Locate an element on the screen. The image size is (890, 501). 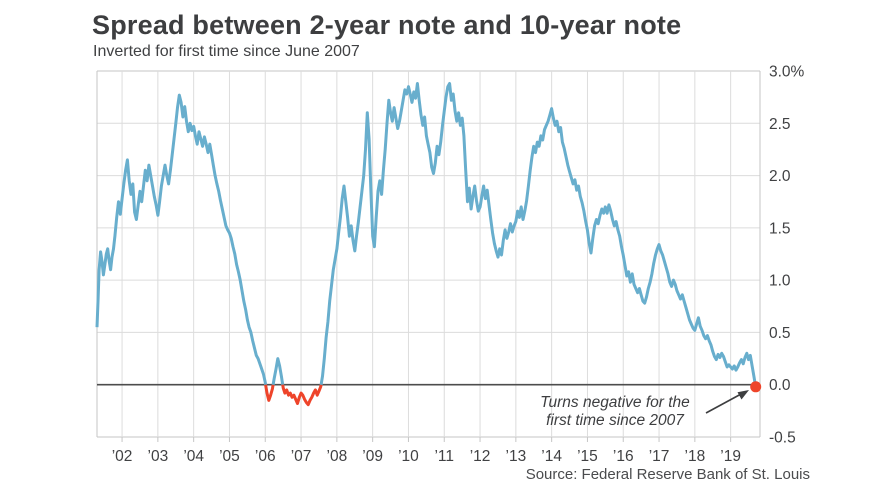
annotation-line-2: first time since 2007 is located at coordinates (615, 420).